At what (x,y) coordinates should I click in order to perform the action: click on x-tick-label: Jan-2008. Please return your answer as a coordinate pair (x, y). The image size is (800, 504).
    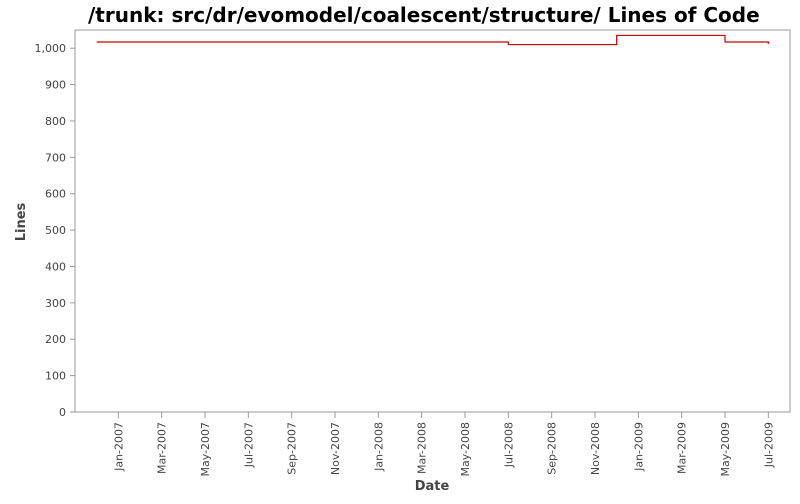
    Looking at the image, I should click on (378, 447).